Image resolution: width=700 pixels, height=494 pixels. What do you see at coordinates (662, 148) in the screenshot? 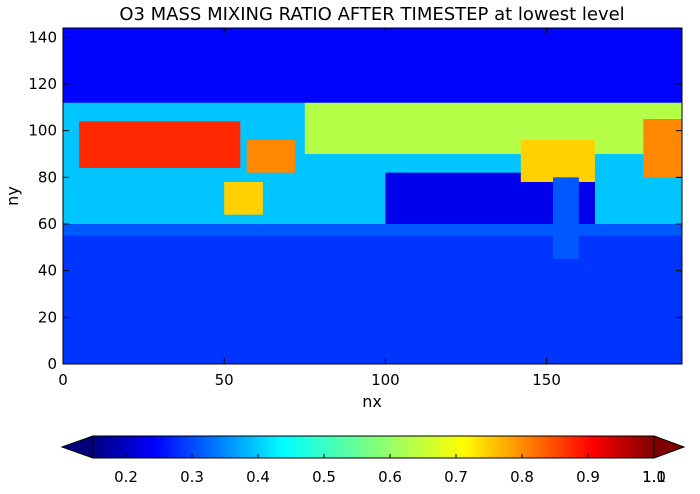
I see `heatmap-region-atlantic-east-high` at bounding box center [662, 148].